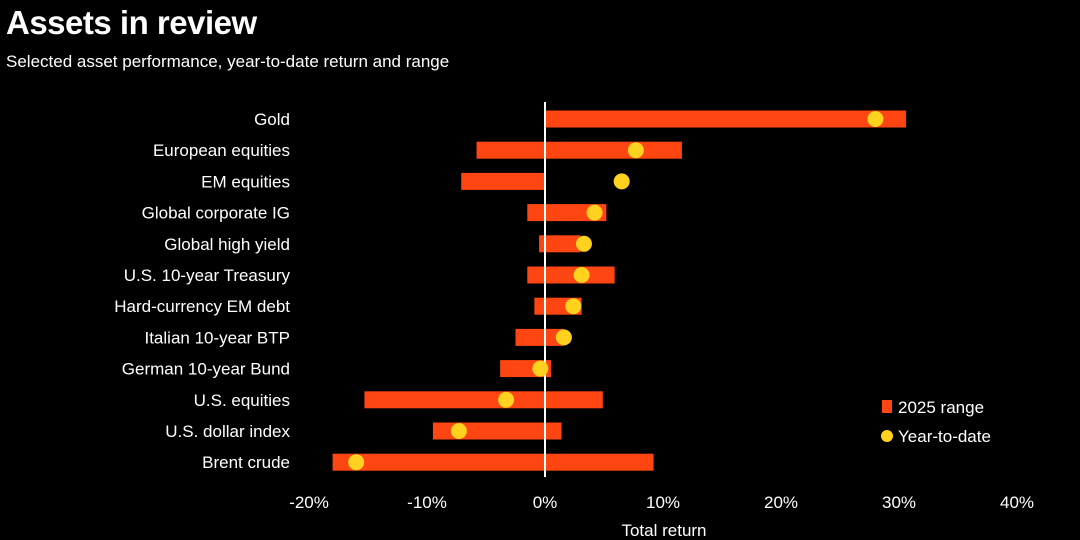 This screenshot has width=1080, height=540. Describe the element at coordinates (207, 275) in the screenshot. I see `category-label-u-s-10-year-treasury: U.S. 10-year Treasury` at that location.